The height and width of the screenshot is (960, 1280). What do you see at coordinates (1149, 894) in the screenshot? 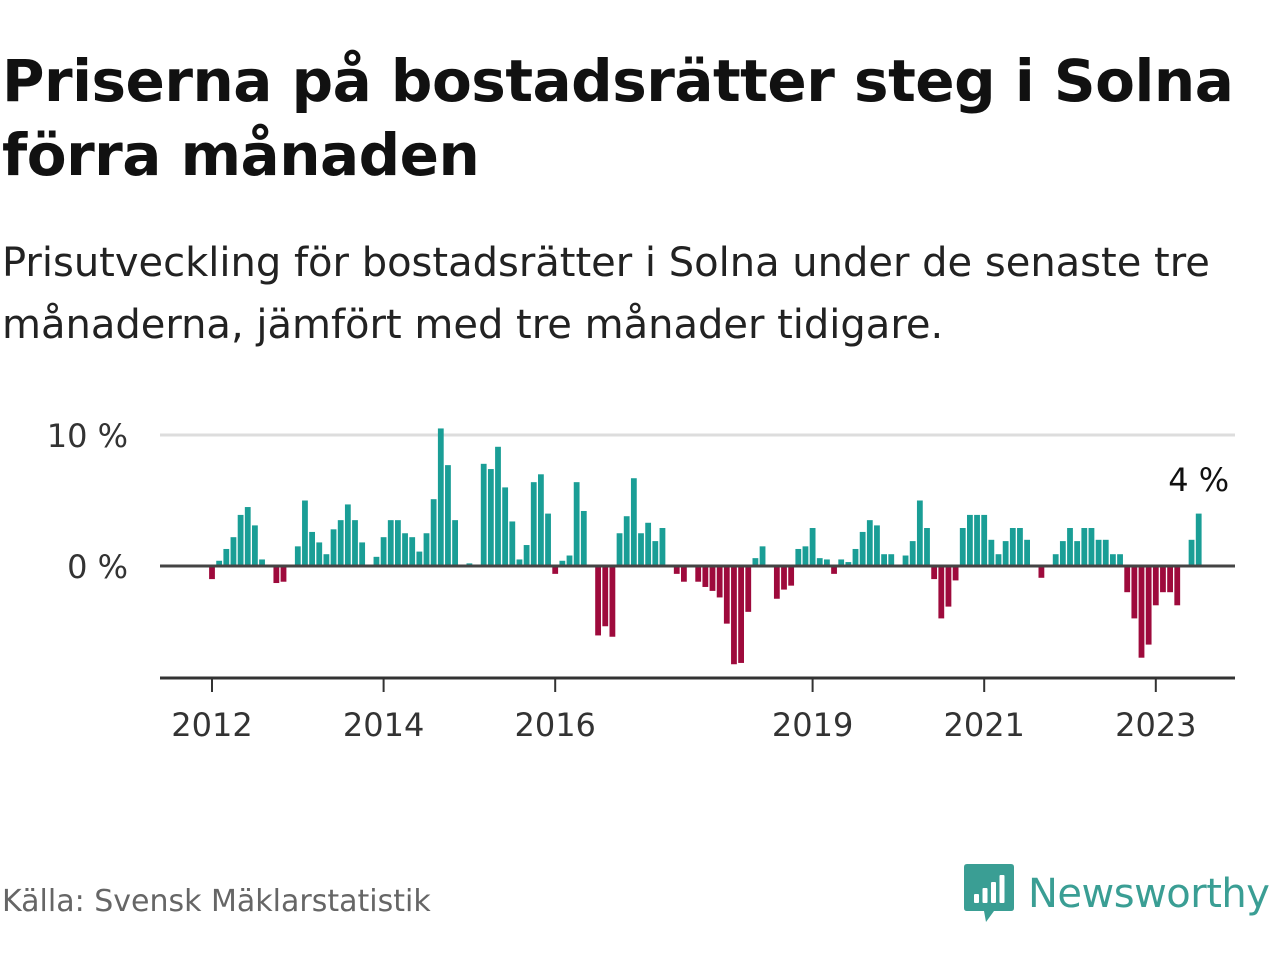
I see `brand-name: Newsworthy` at bounding box center [1149, 894].